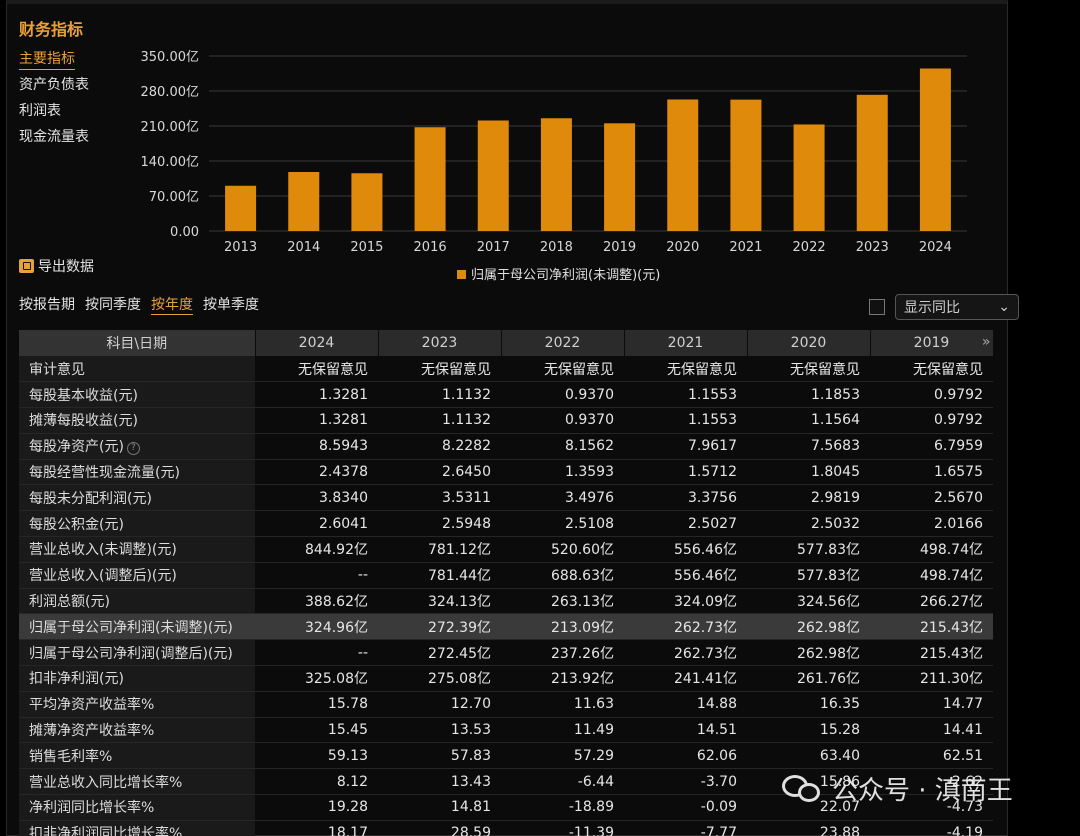 The width and height of the screenshot is (1080, 836). Describe the element at coordinates (808, 446) in the screenshot. I see `table-cell: 7.5683` at that location.